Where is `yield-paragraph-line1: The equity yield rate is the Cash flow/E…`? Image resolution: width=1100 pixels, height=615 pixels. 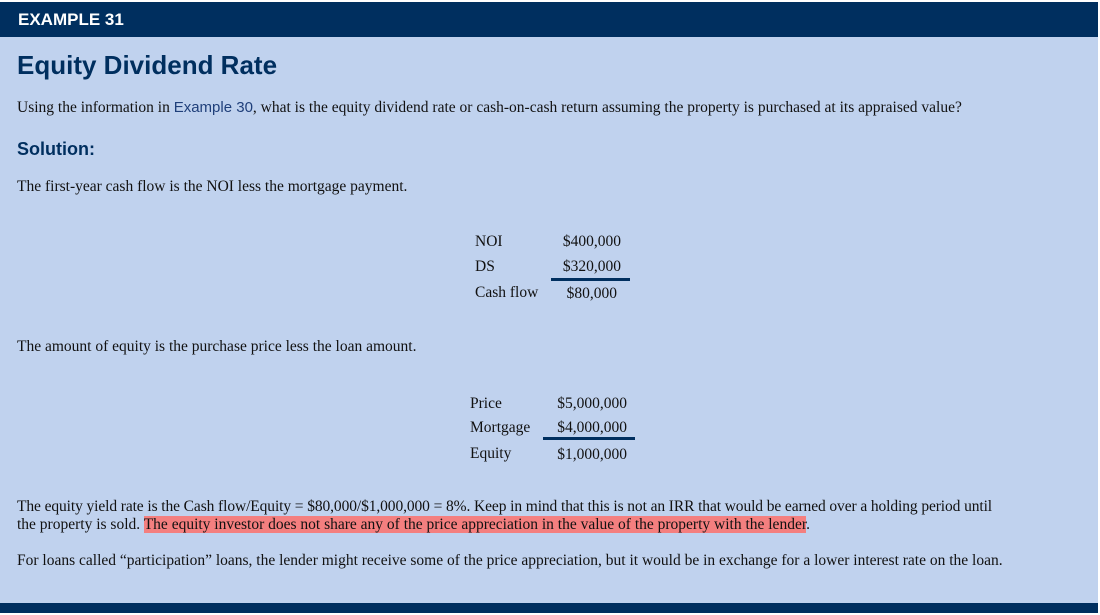
yield-paragraph-line1: The equity yield rate is the Cash flow/E… is located at coordinates (505, 506).